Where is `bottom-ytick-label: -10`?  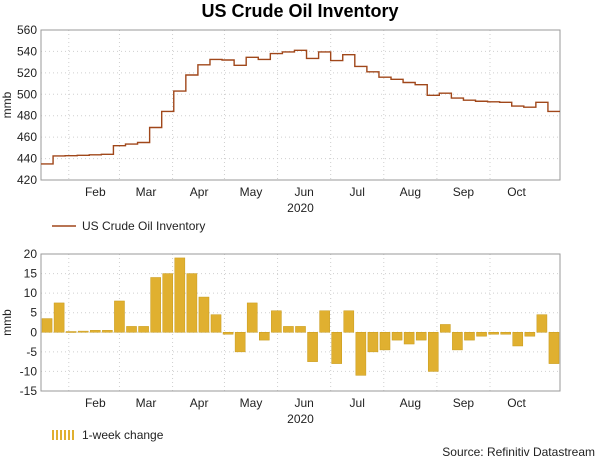 bottom-ytick-label: -10 is located at coordinates (29, 371).